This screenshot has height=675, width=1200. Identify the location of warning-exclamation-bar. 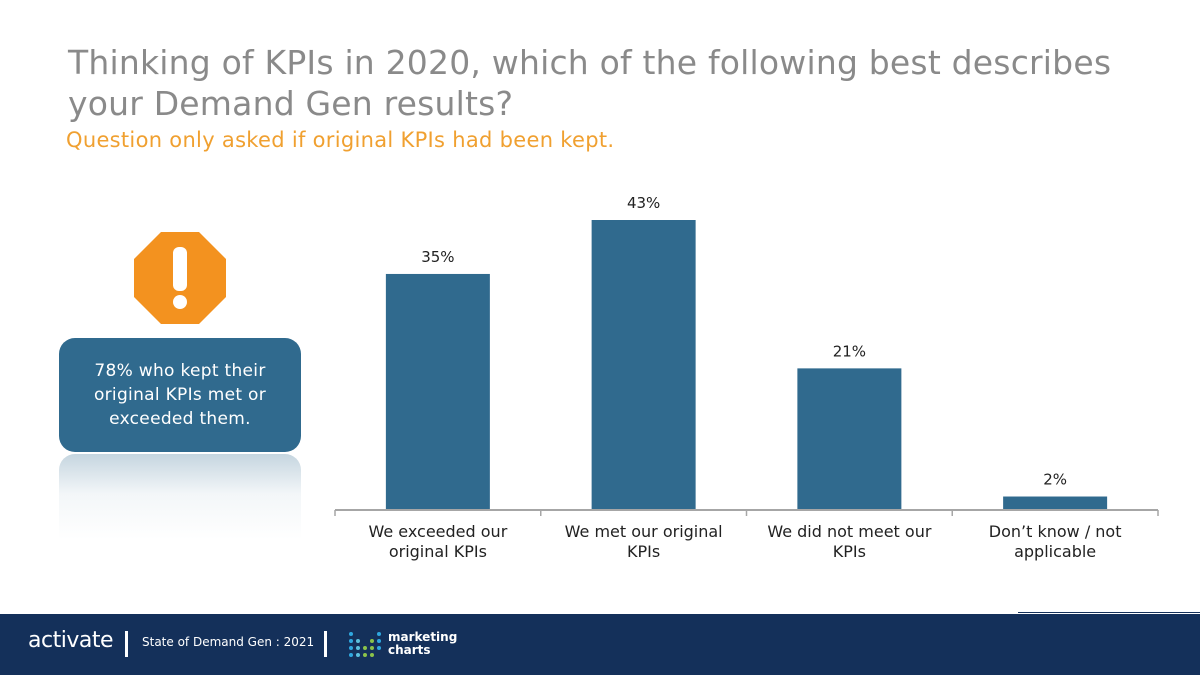
(180, 269).